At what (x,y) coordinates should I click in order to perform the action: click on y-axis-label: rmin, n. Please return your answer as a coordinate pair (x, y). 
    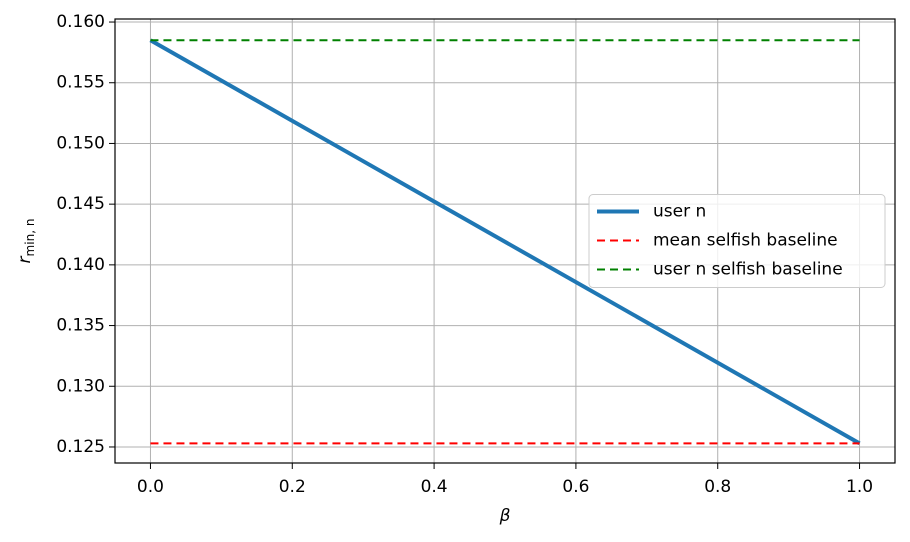
    Looking at the image, I should click on (26, 241).